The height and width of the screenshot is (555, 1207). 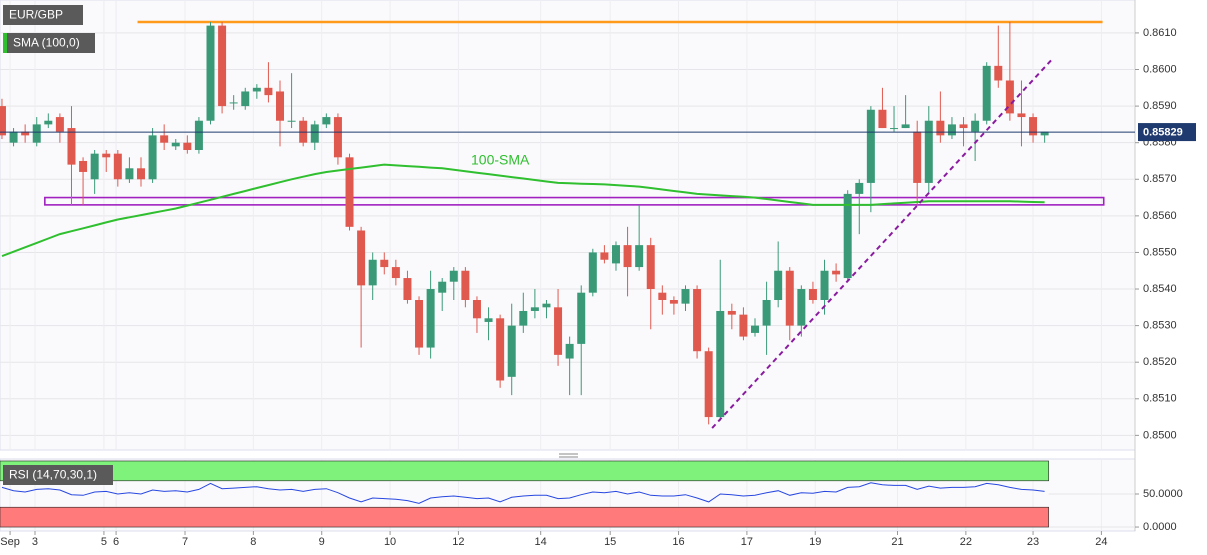 I want to click on x-tick-label: 24, so click(x=1101, y=542).